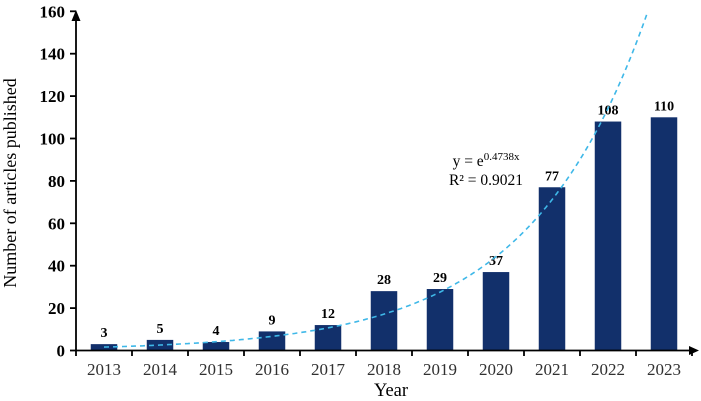 This screenshot has height=401, width=701. Describe the element at coordinates (440, 278) in the screenshot. I see `bar-label-2019: 29` at that location.